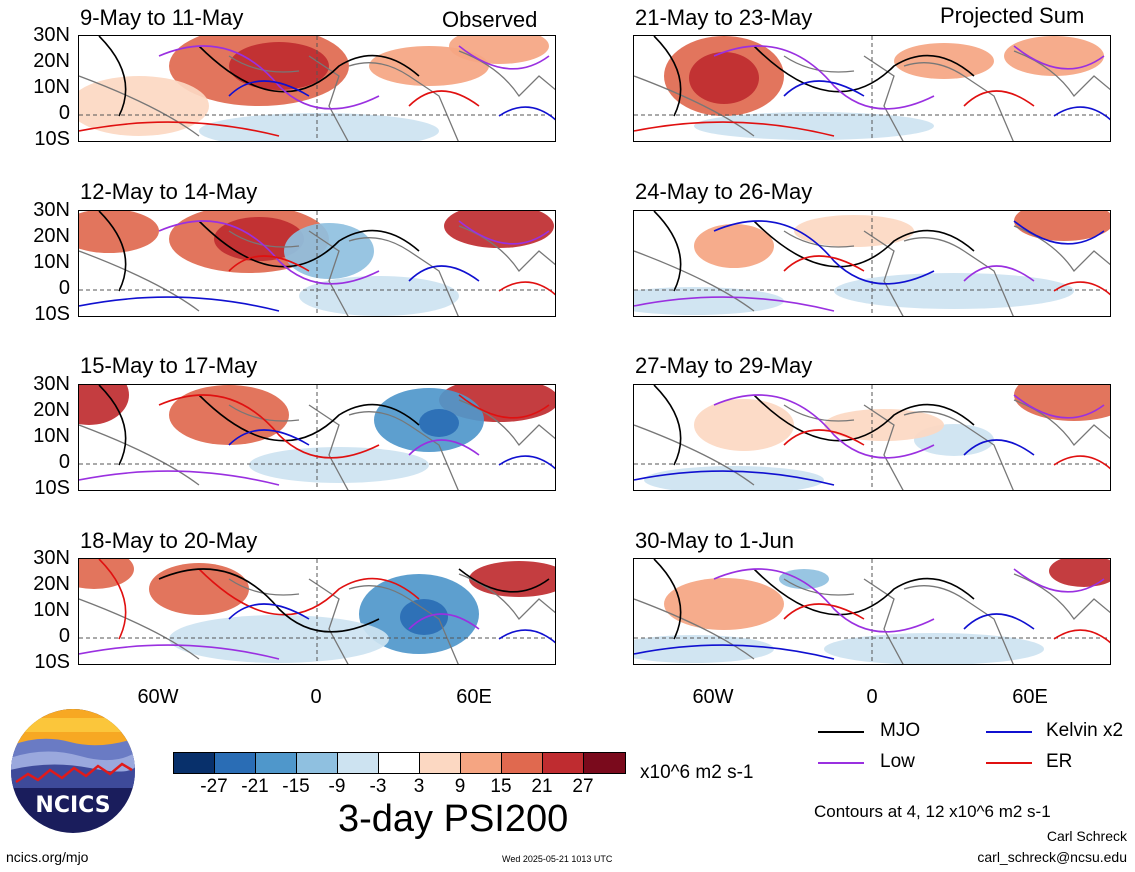  I want to click on panel-title-3: 15-May to 17-May, so click(169, 365).